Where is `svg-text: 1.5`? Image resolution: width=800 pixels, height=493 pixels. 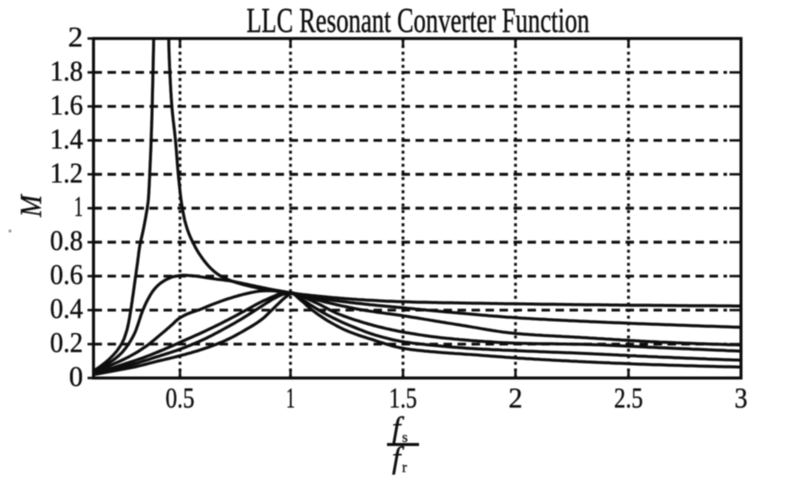
svg-text: 1.5 is located at coordinates (403, 399).